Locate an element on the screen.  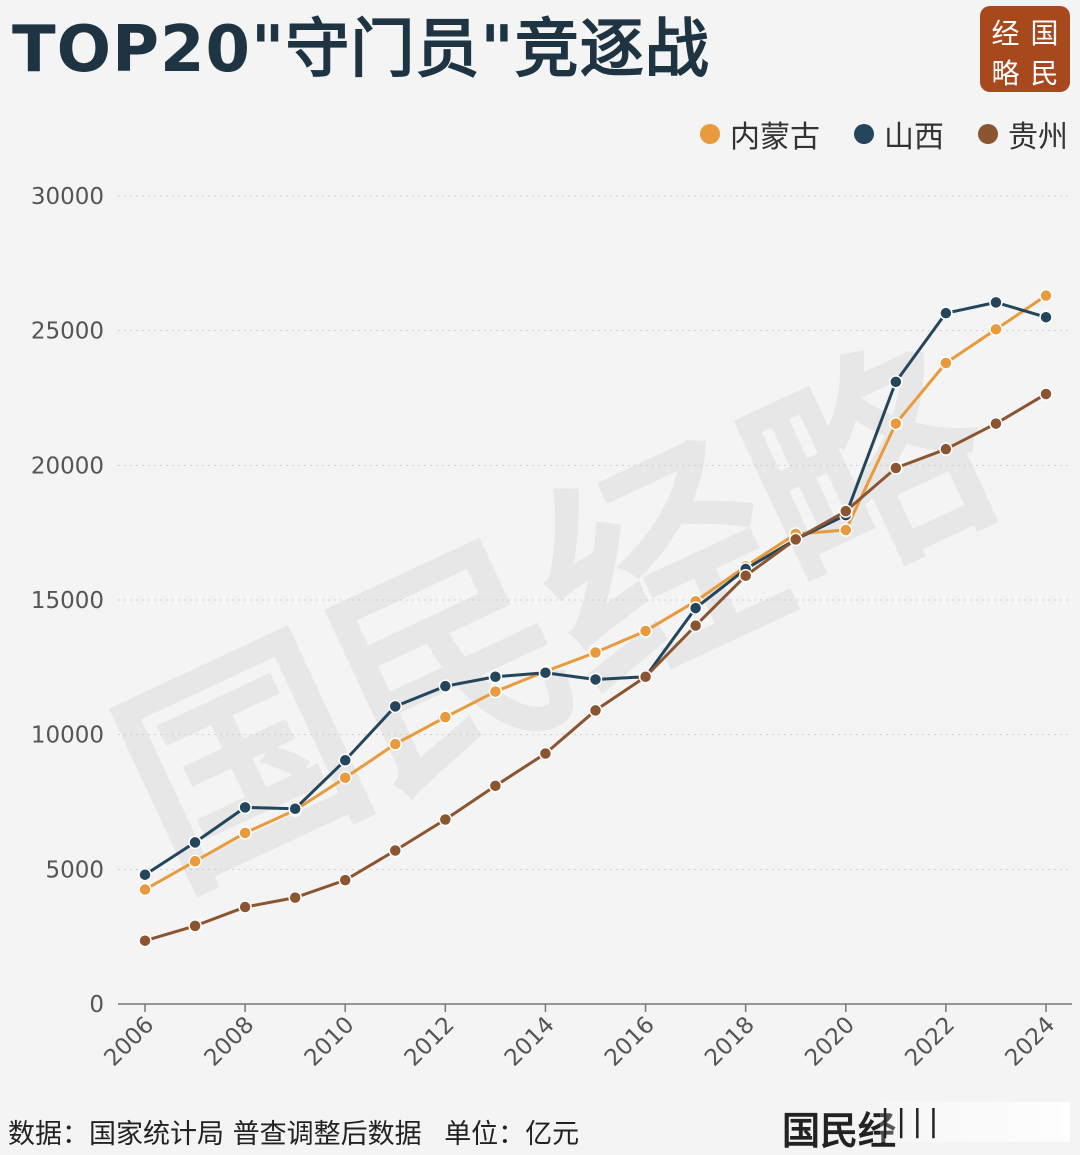
x-tick-label: 2024 is located at coordinates (1030, 1042).